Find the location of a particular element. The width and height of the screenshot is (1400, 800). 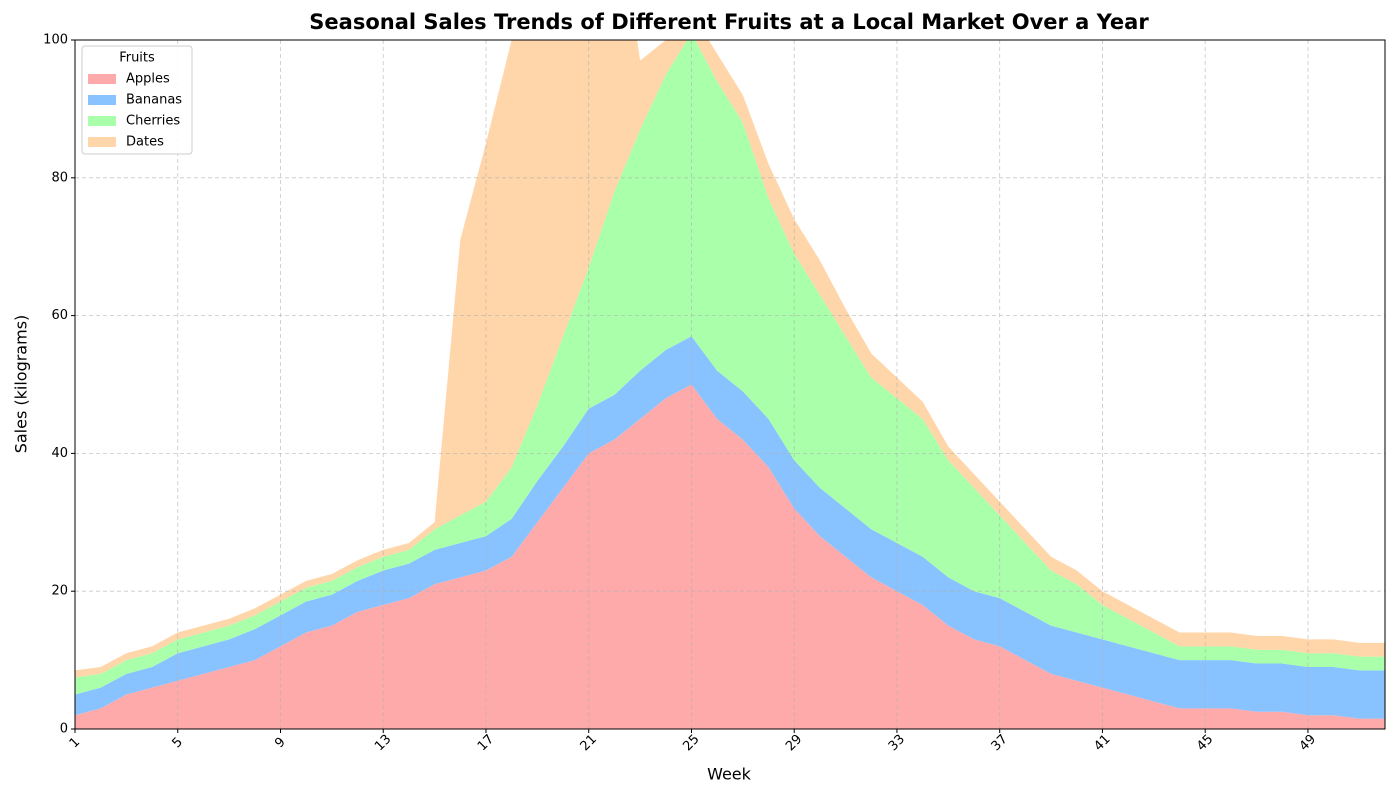

x-tick-label: 17 is located at coordinates (486, 743).